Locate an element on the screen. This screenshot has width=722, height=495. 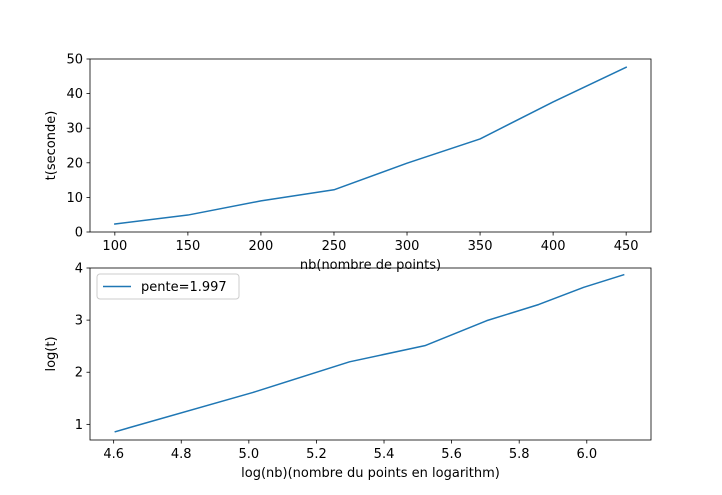
y-tick-label: 20 is located at coordinates (74, 163).